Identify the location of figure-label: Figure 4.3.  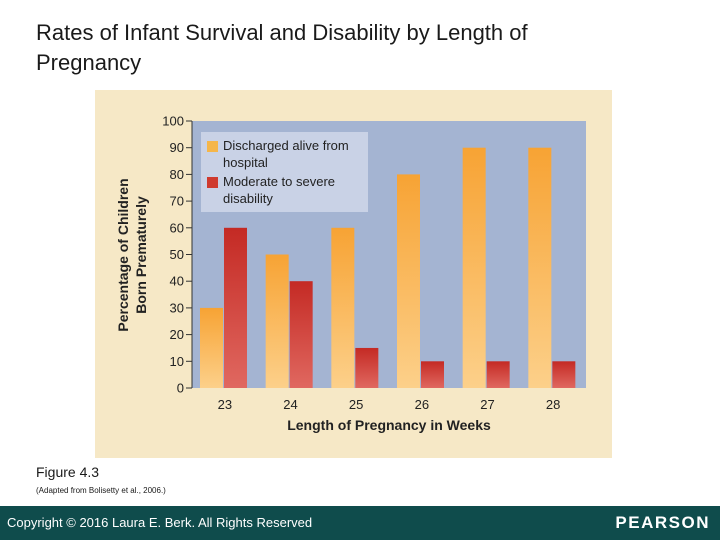
(68, 472).